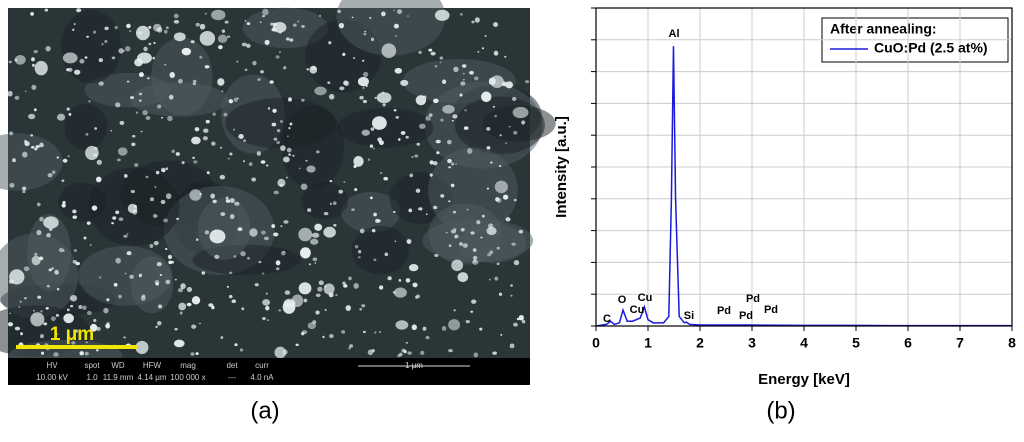  Describe the element at coordinates (264, 410) in the screenshot. I see `panel-label: (a)` at that location.